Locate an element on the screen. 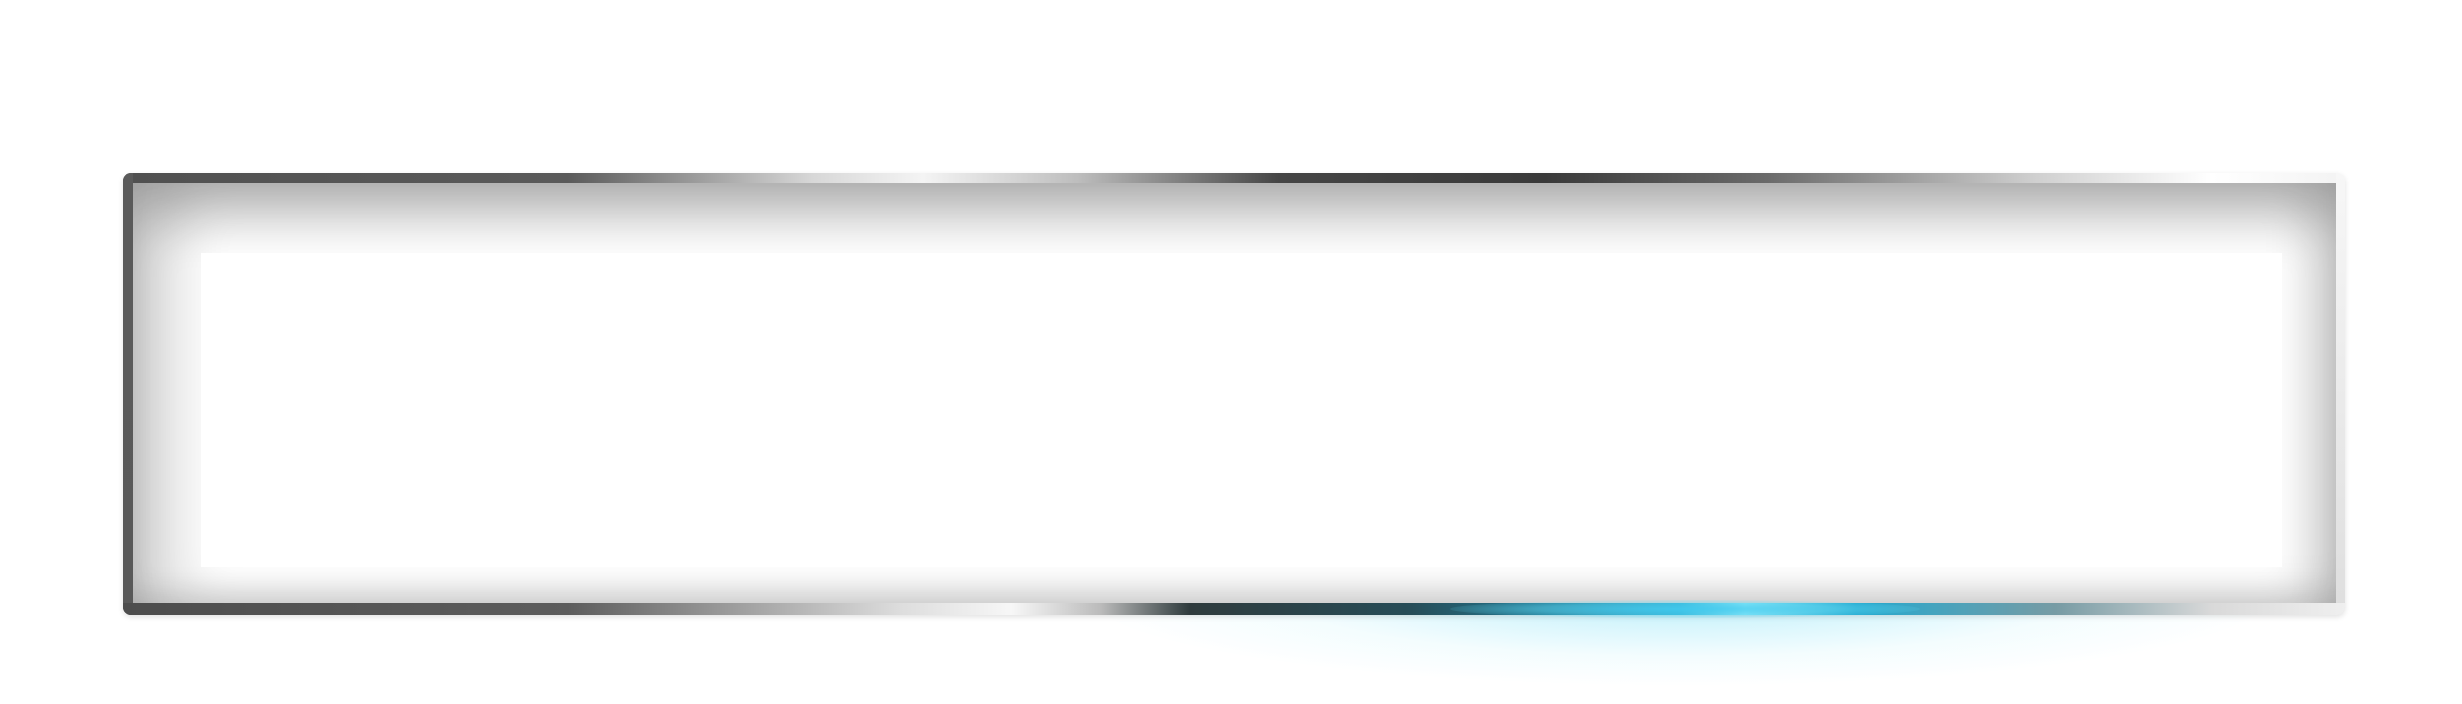  frame-bottom-sheen is located at coordinates (1234, 609).